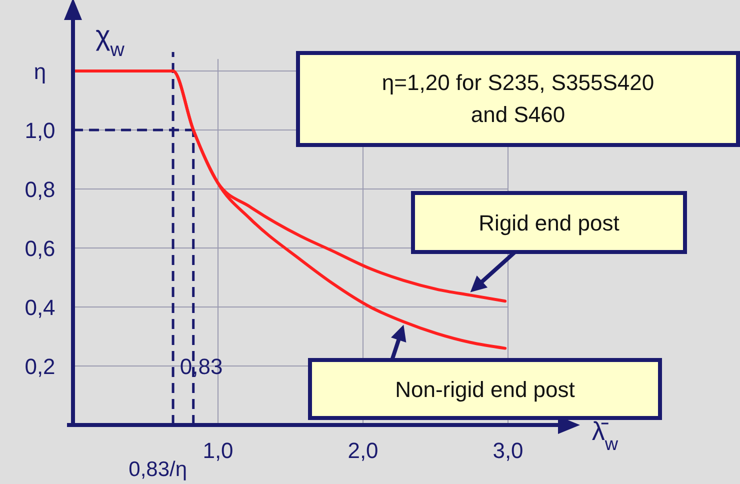 The height and width of the screenshot is (484, 740). Describe the element at coordinates (40, 130) in the screenshot. I see `y-tick-label: 1,0` at that location.